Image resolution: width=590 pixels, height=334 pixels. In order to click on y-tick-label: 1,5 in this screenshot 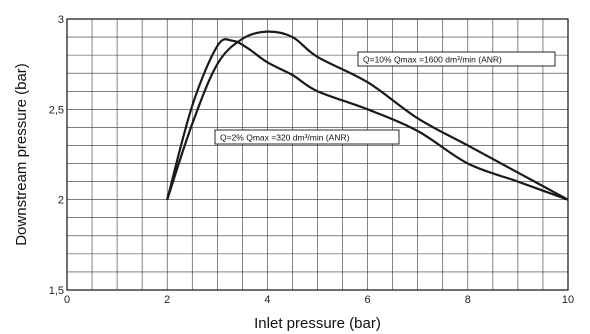, I will do `click(56, 291)`.